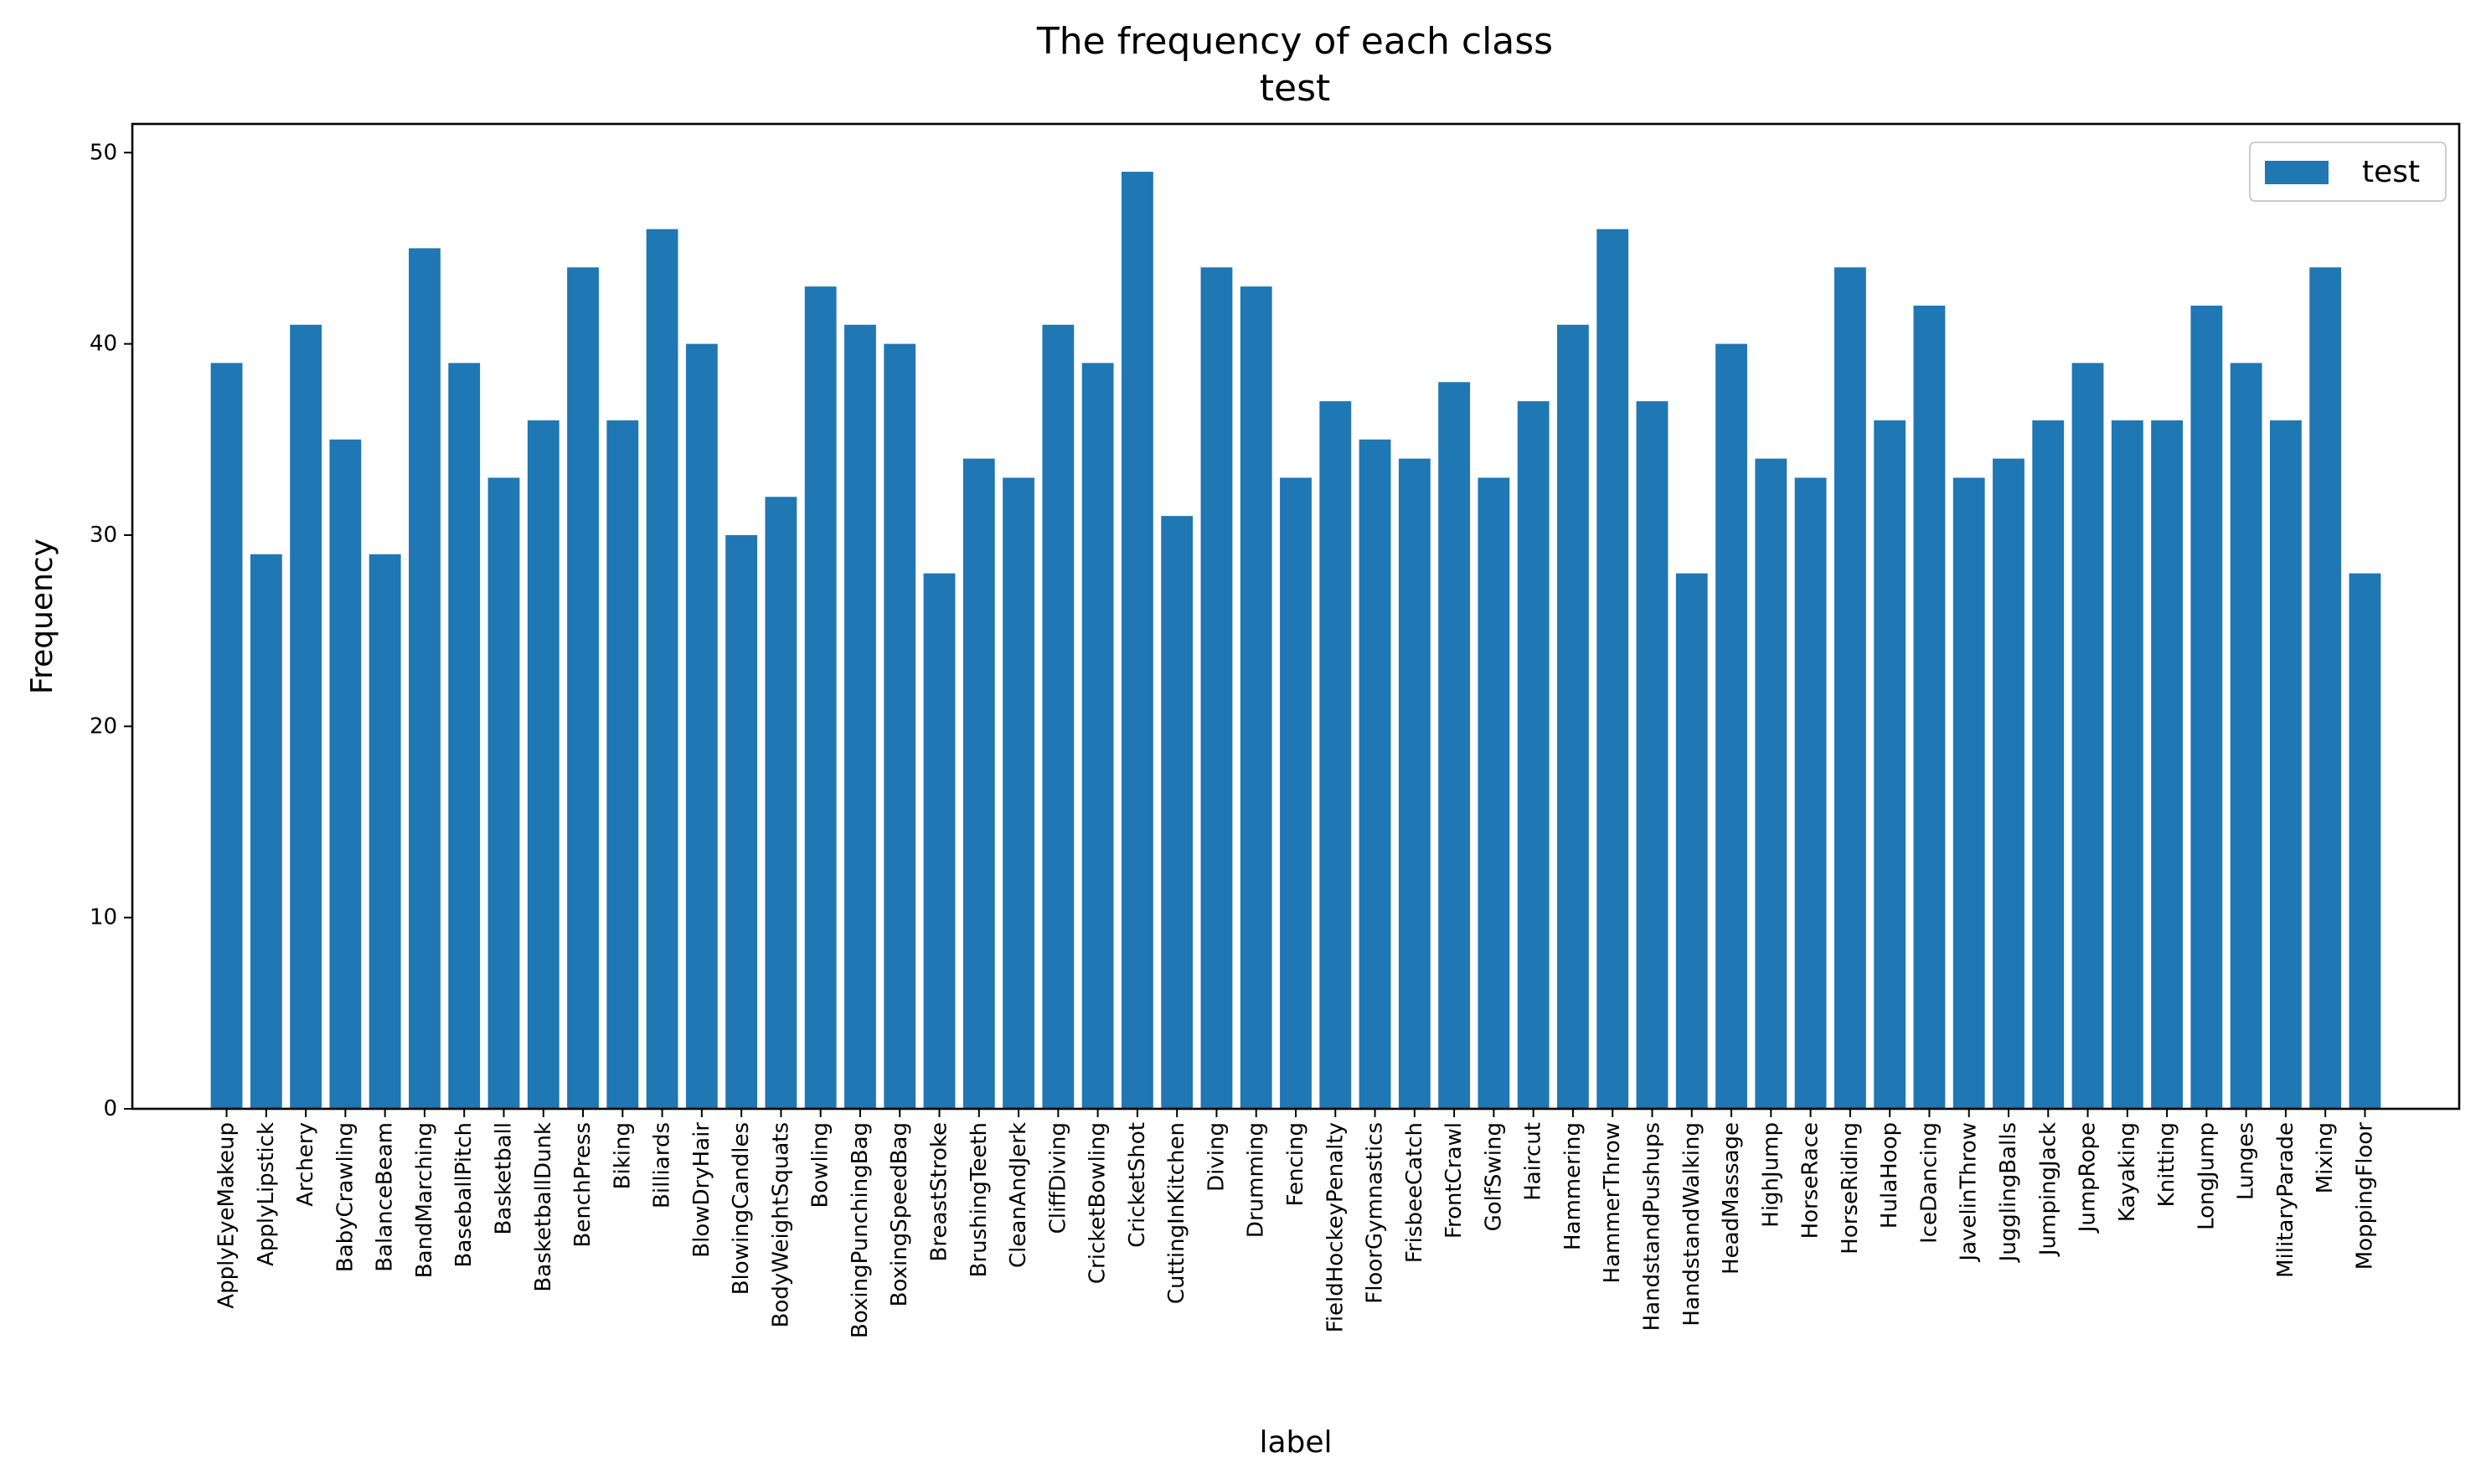 Image resolution: width=2486 pixels, height=1484 pixels. What do you see at coordinates (1216, 1157) in the screenshot?
I see `x-tick-label: Diving` at bounding box center [1216, 1157].